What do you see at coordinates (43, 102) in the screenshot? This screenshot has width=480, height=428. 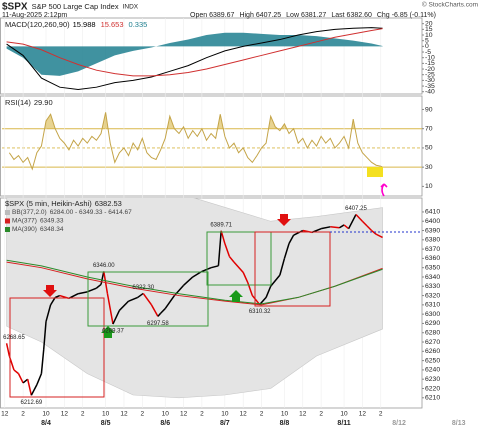 I see `legend-value: 29.90` at bounding box center [43, 102].